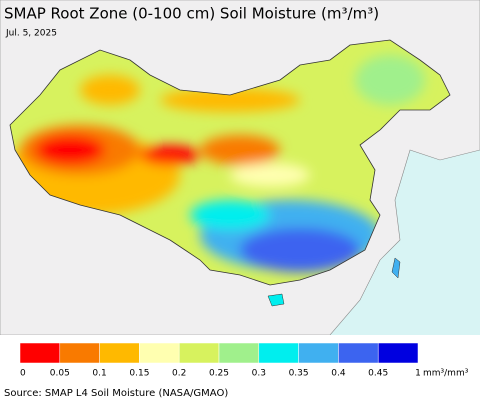 The height and width of the screenshot is (402, 480). What do you see at coordinates (259, 374) in the screenshot?
I see `legend-tick-label: 0.3` at bounding box center [259, 374].